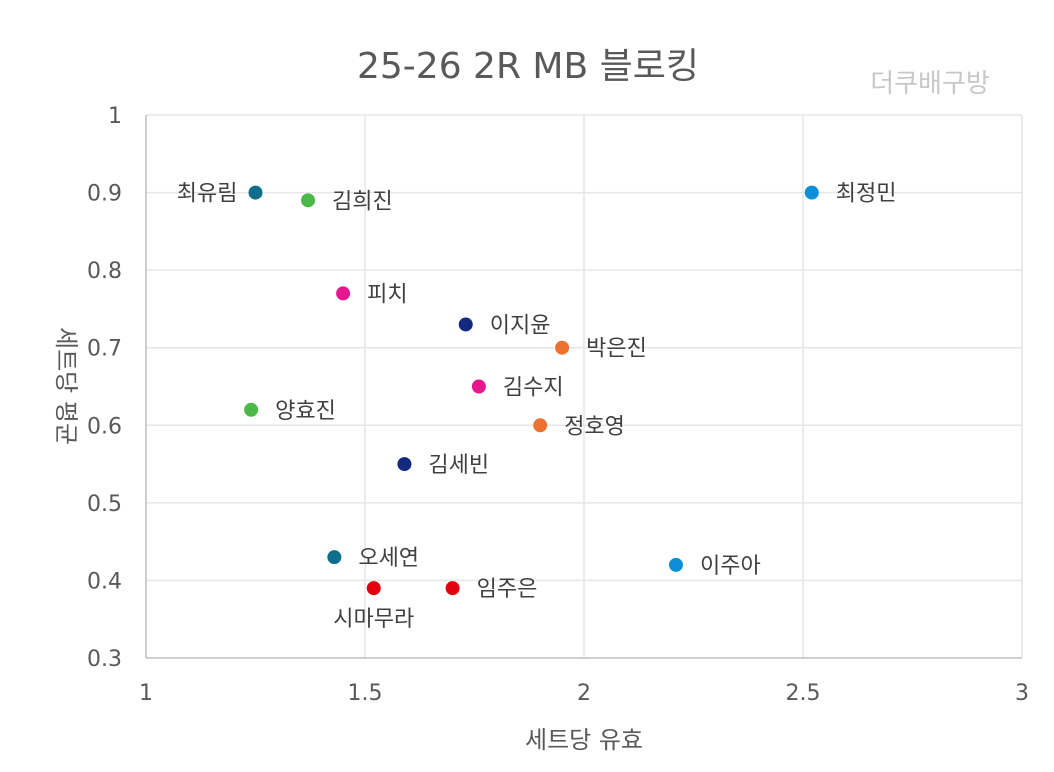 The height and width of the screenshot is (772, 1054). Describe the element at coordinates (362, 201) in the screenshot. I see `data-label: 김희진` at that location.